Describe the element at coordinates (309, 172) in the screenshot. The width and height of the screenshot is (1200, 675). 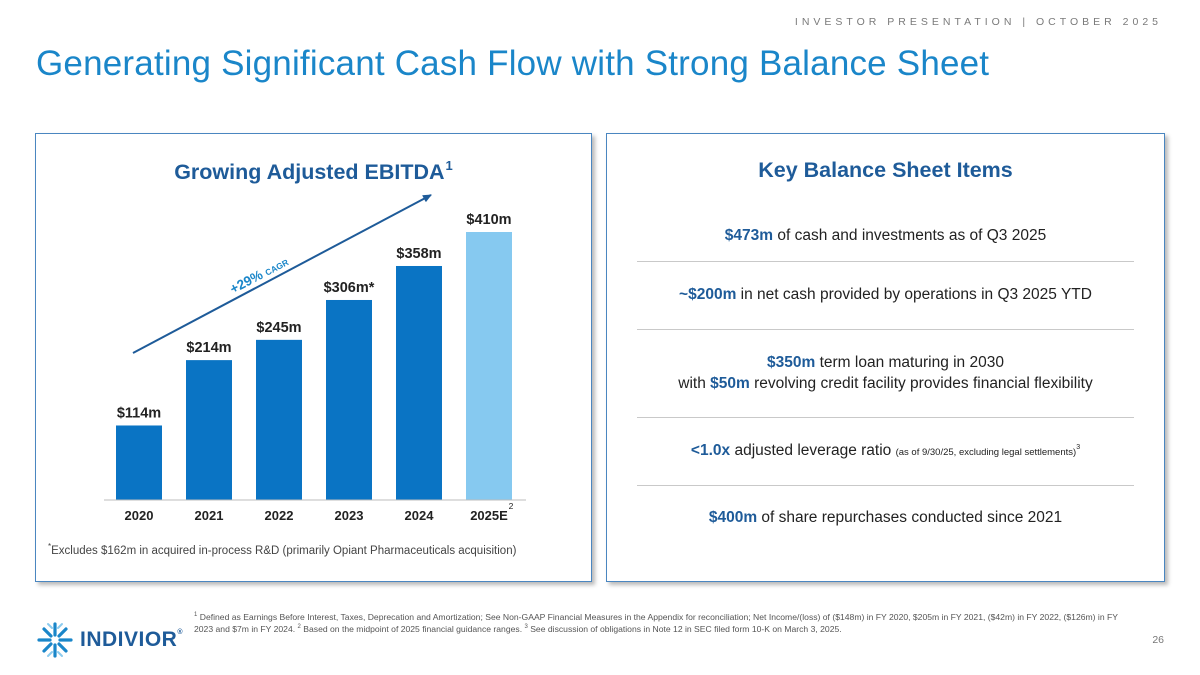
I see `chart-title-text: Growing Adjusted EBITDA` at that location.